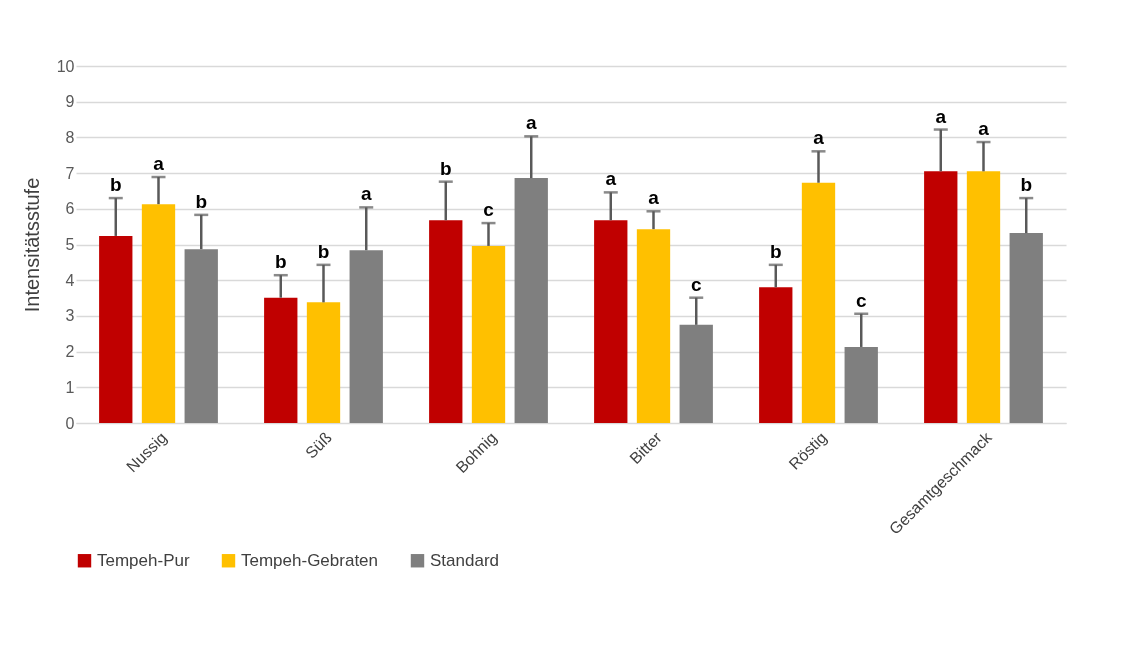 The width and height of the screenshot is (1127, 653). I want to click on y-tick-label: 7, so click(70, 173).